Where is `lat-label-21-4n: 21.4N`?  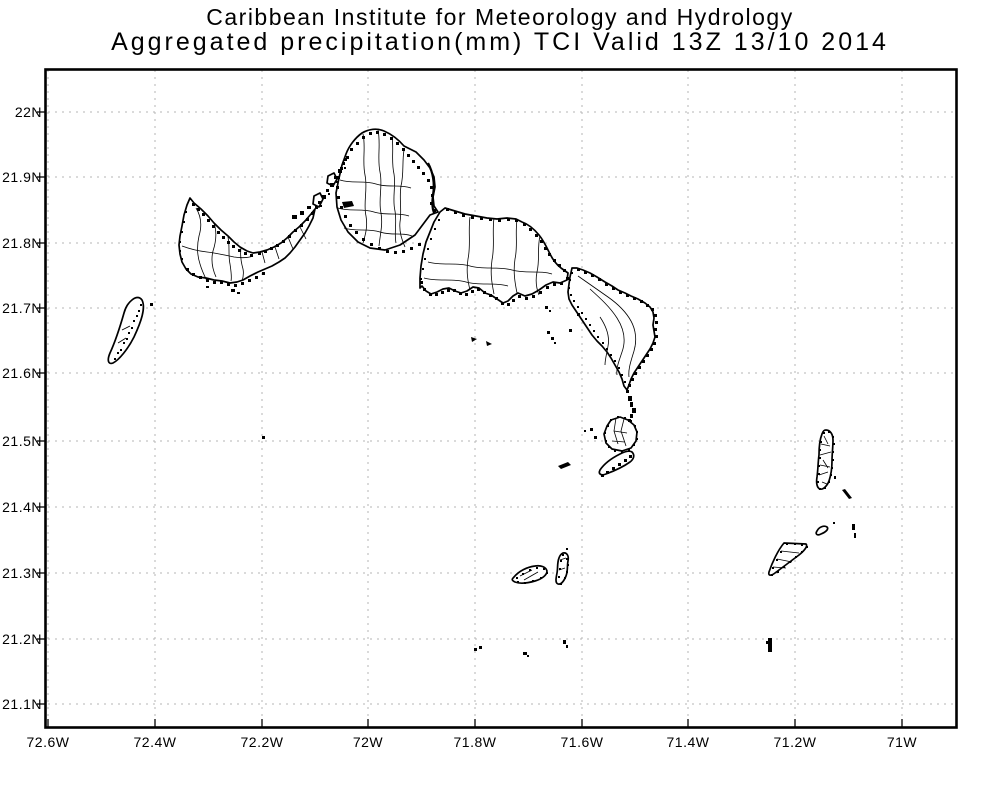
lat-label-21-4n: 21.4N is located at coordinates (22, 507).